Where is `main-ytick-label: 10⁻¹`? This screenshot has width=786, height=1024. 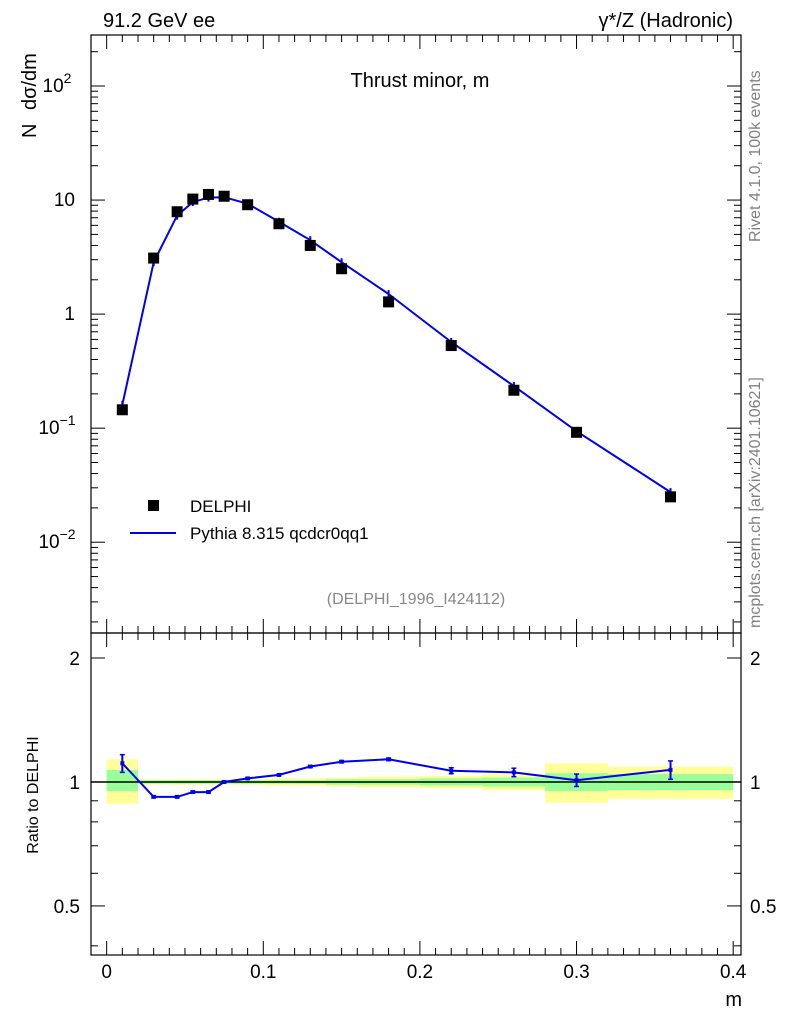 main-ytick-label: 10⁻¹ is located at coordinates (56, 425).